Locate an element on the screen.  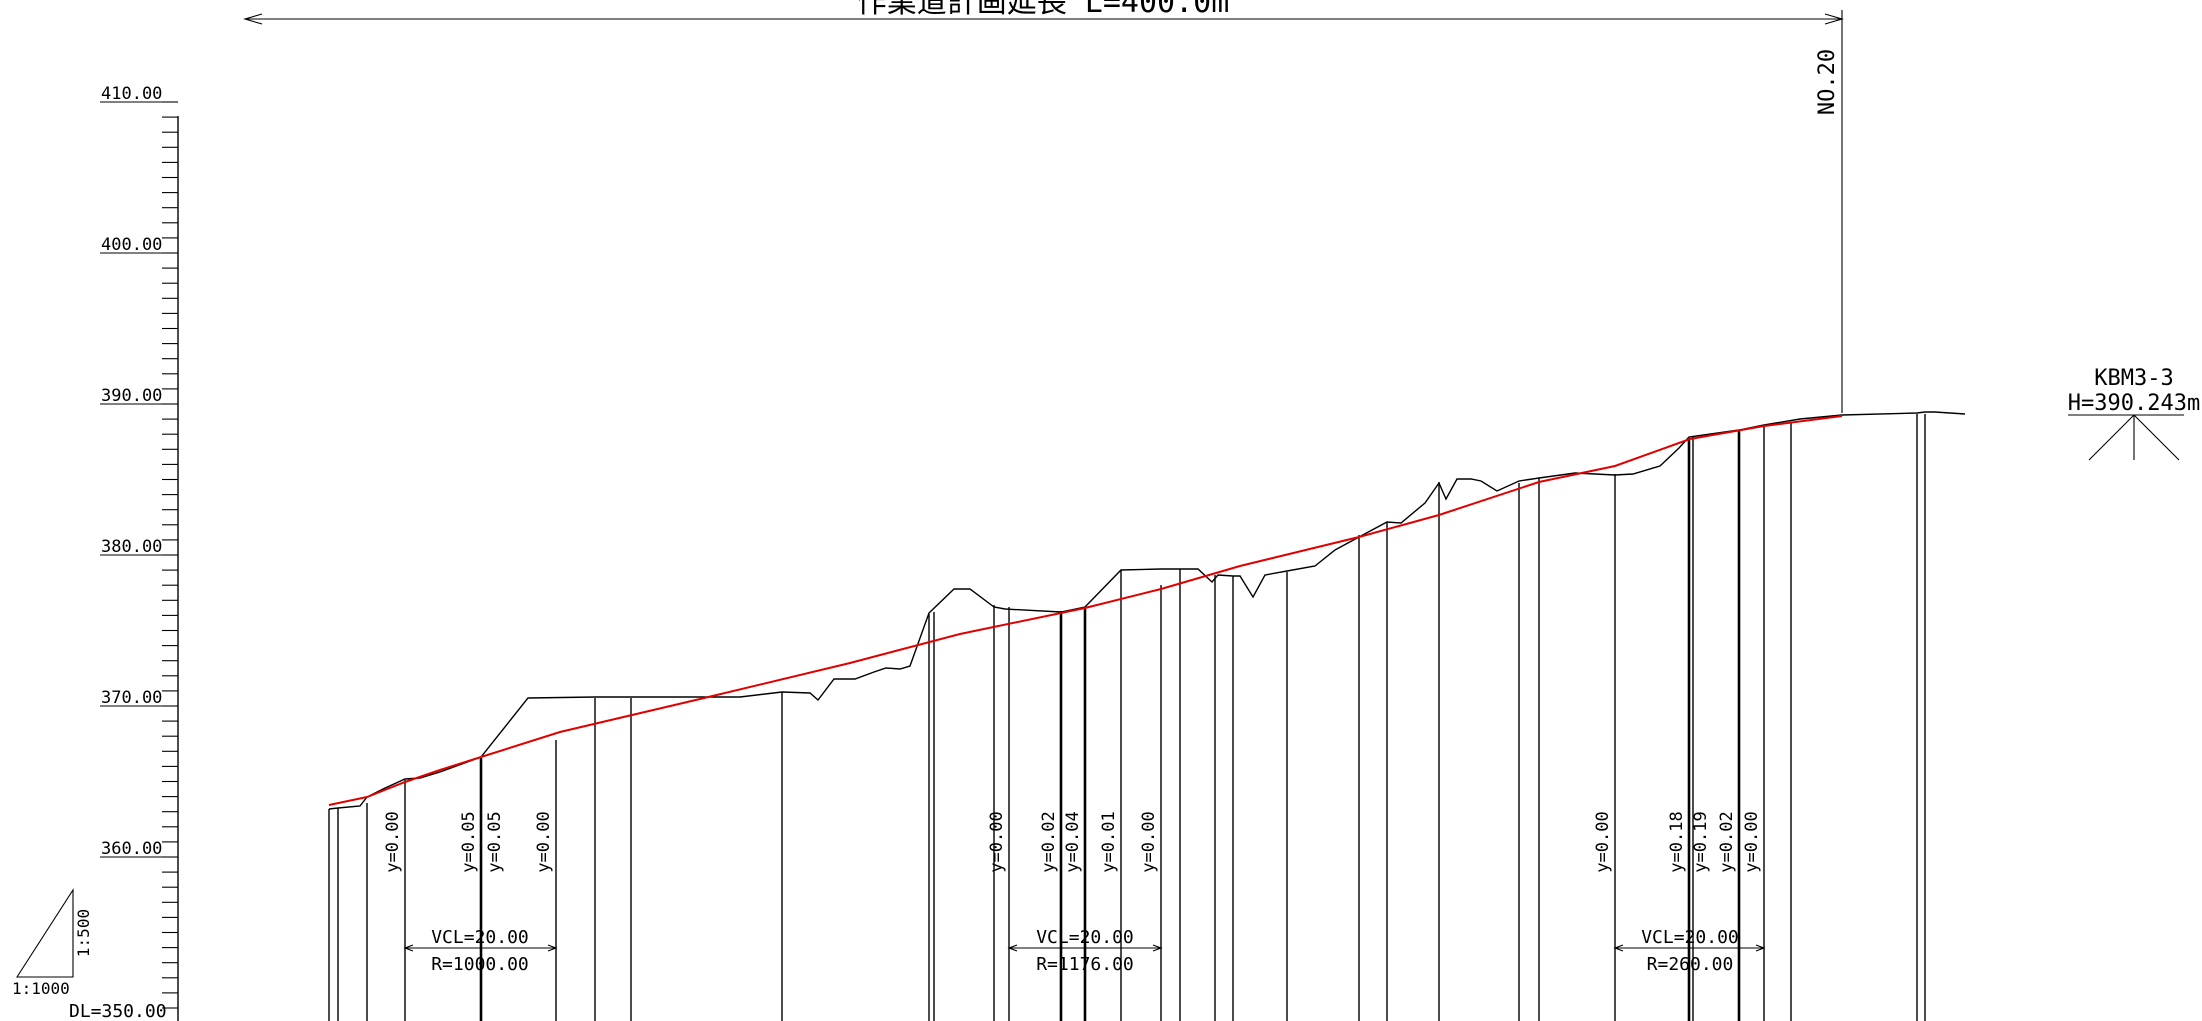
station-marker: NO.20 is located at coordinates (1829, 211).